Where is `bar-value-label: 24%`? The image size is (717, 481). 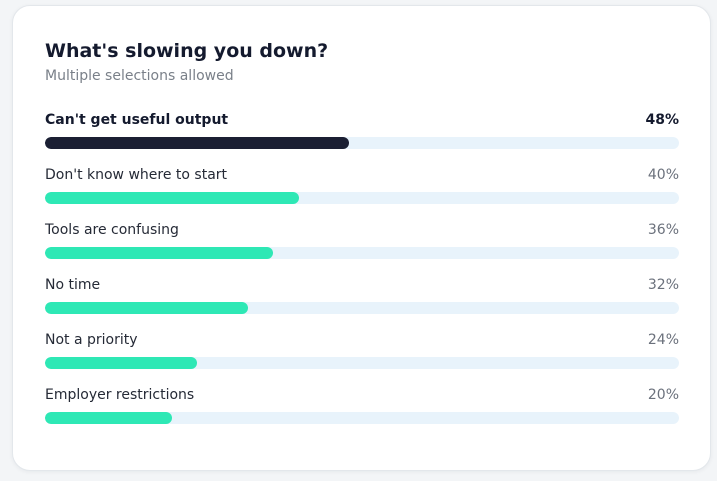
bar-value-label: 24% is located at coordinates (663, 340).